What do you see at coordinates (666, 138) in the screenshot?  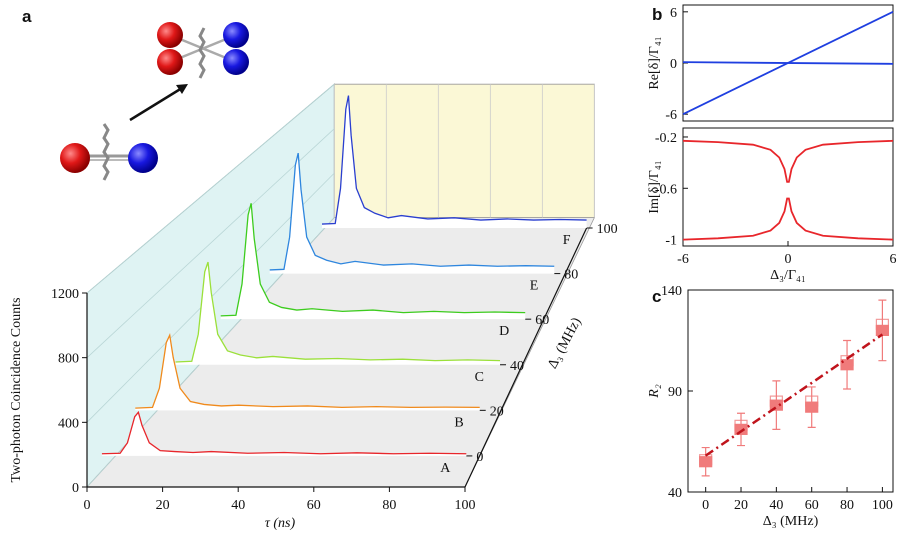 I see `y-tick-label: -0.2` at bounding box center [666, 138].